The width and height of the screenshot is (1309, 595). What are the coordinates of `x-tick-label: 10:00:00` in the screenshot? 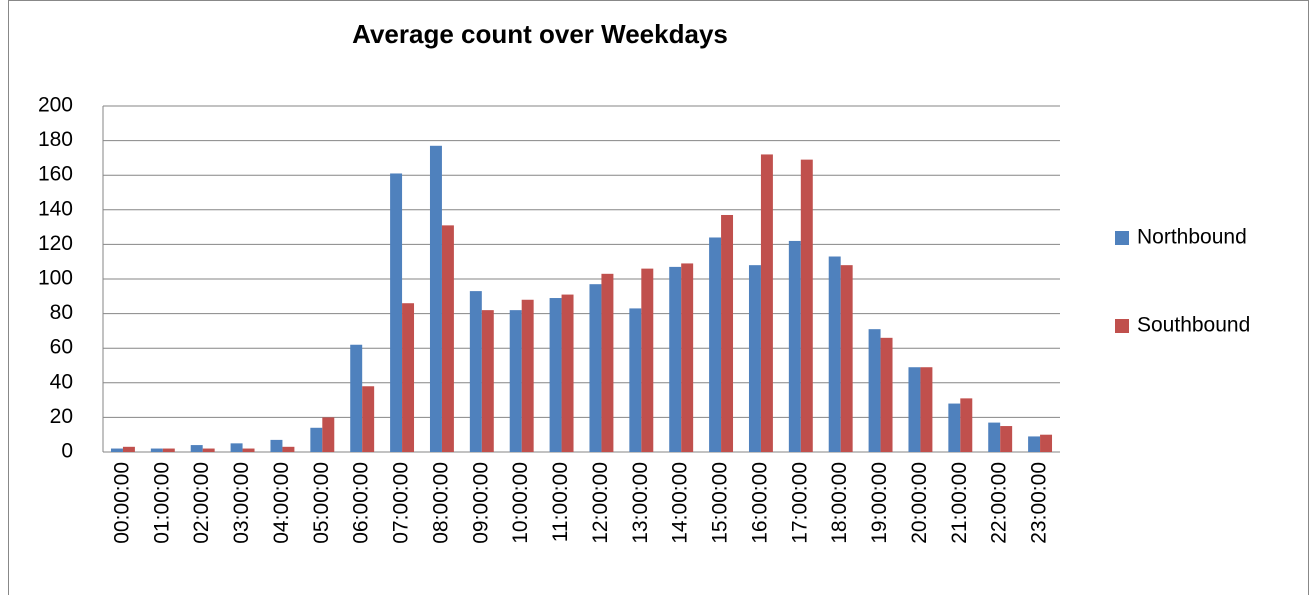 It's located at (520, 503).